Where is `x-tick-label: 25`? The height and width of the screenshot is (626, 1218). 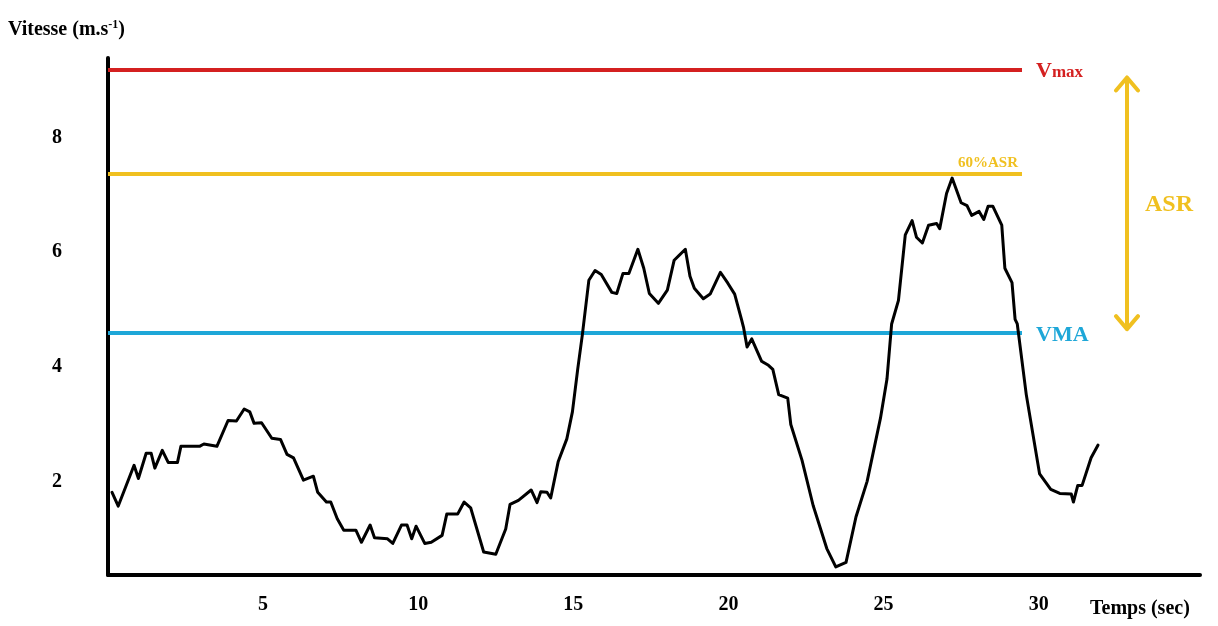
x-tick-label: 25 is located at coordinates (883, 603).